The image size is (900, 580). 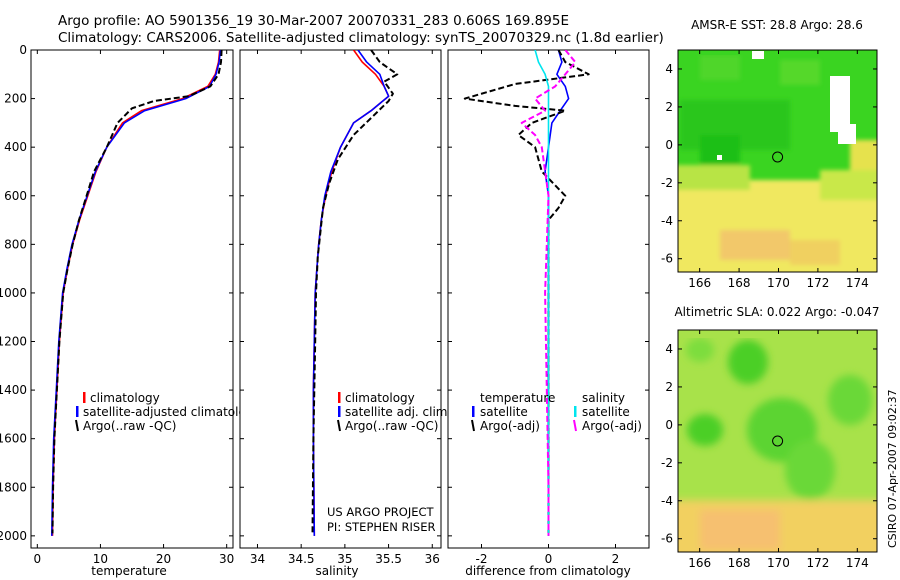 I want to click on sst-map-argo-marker, so click(x=778, y=157).